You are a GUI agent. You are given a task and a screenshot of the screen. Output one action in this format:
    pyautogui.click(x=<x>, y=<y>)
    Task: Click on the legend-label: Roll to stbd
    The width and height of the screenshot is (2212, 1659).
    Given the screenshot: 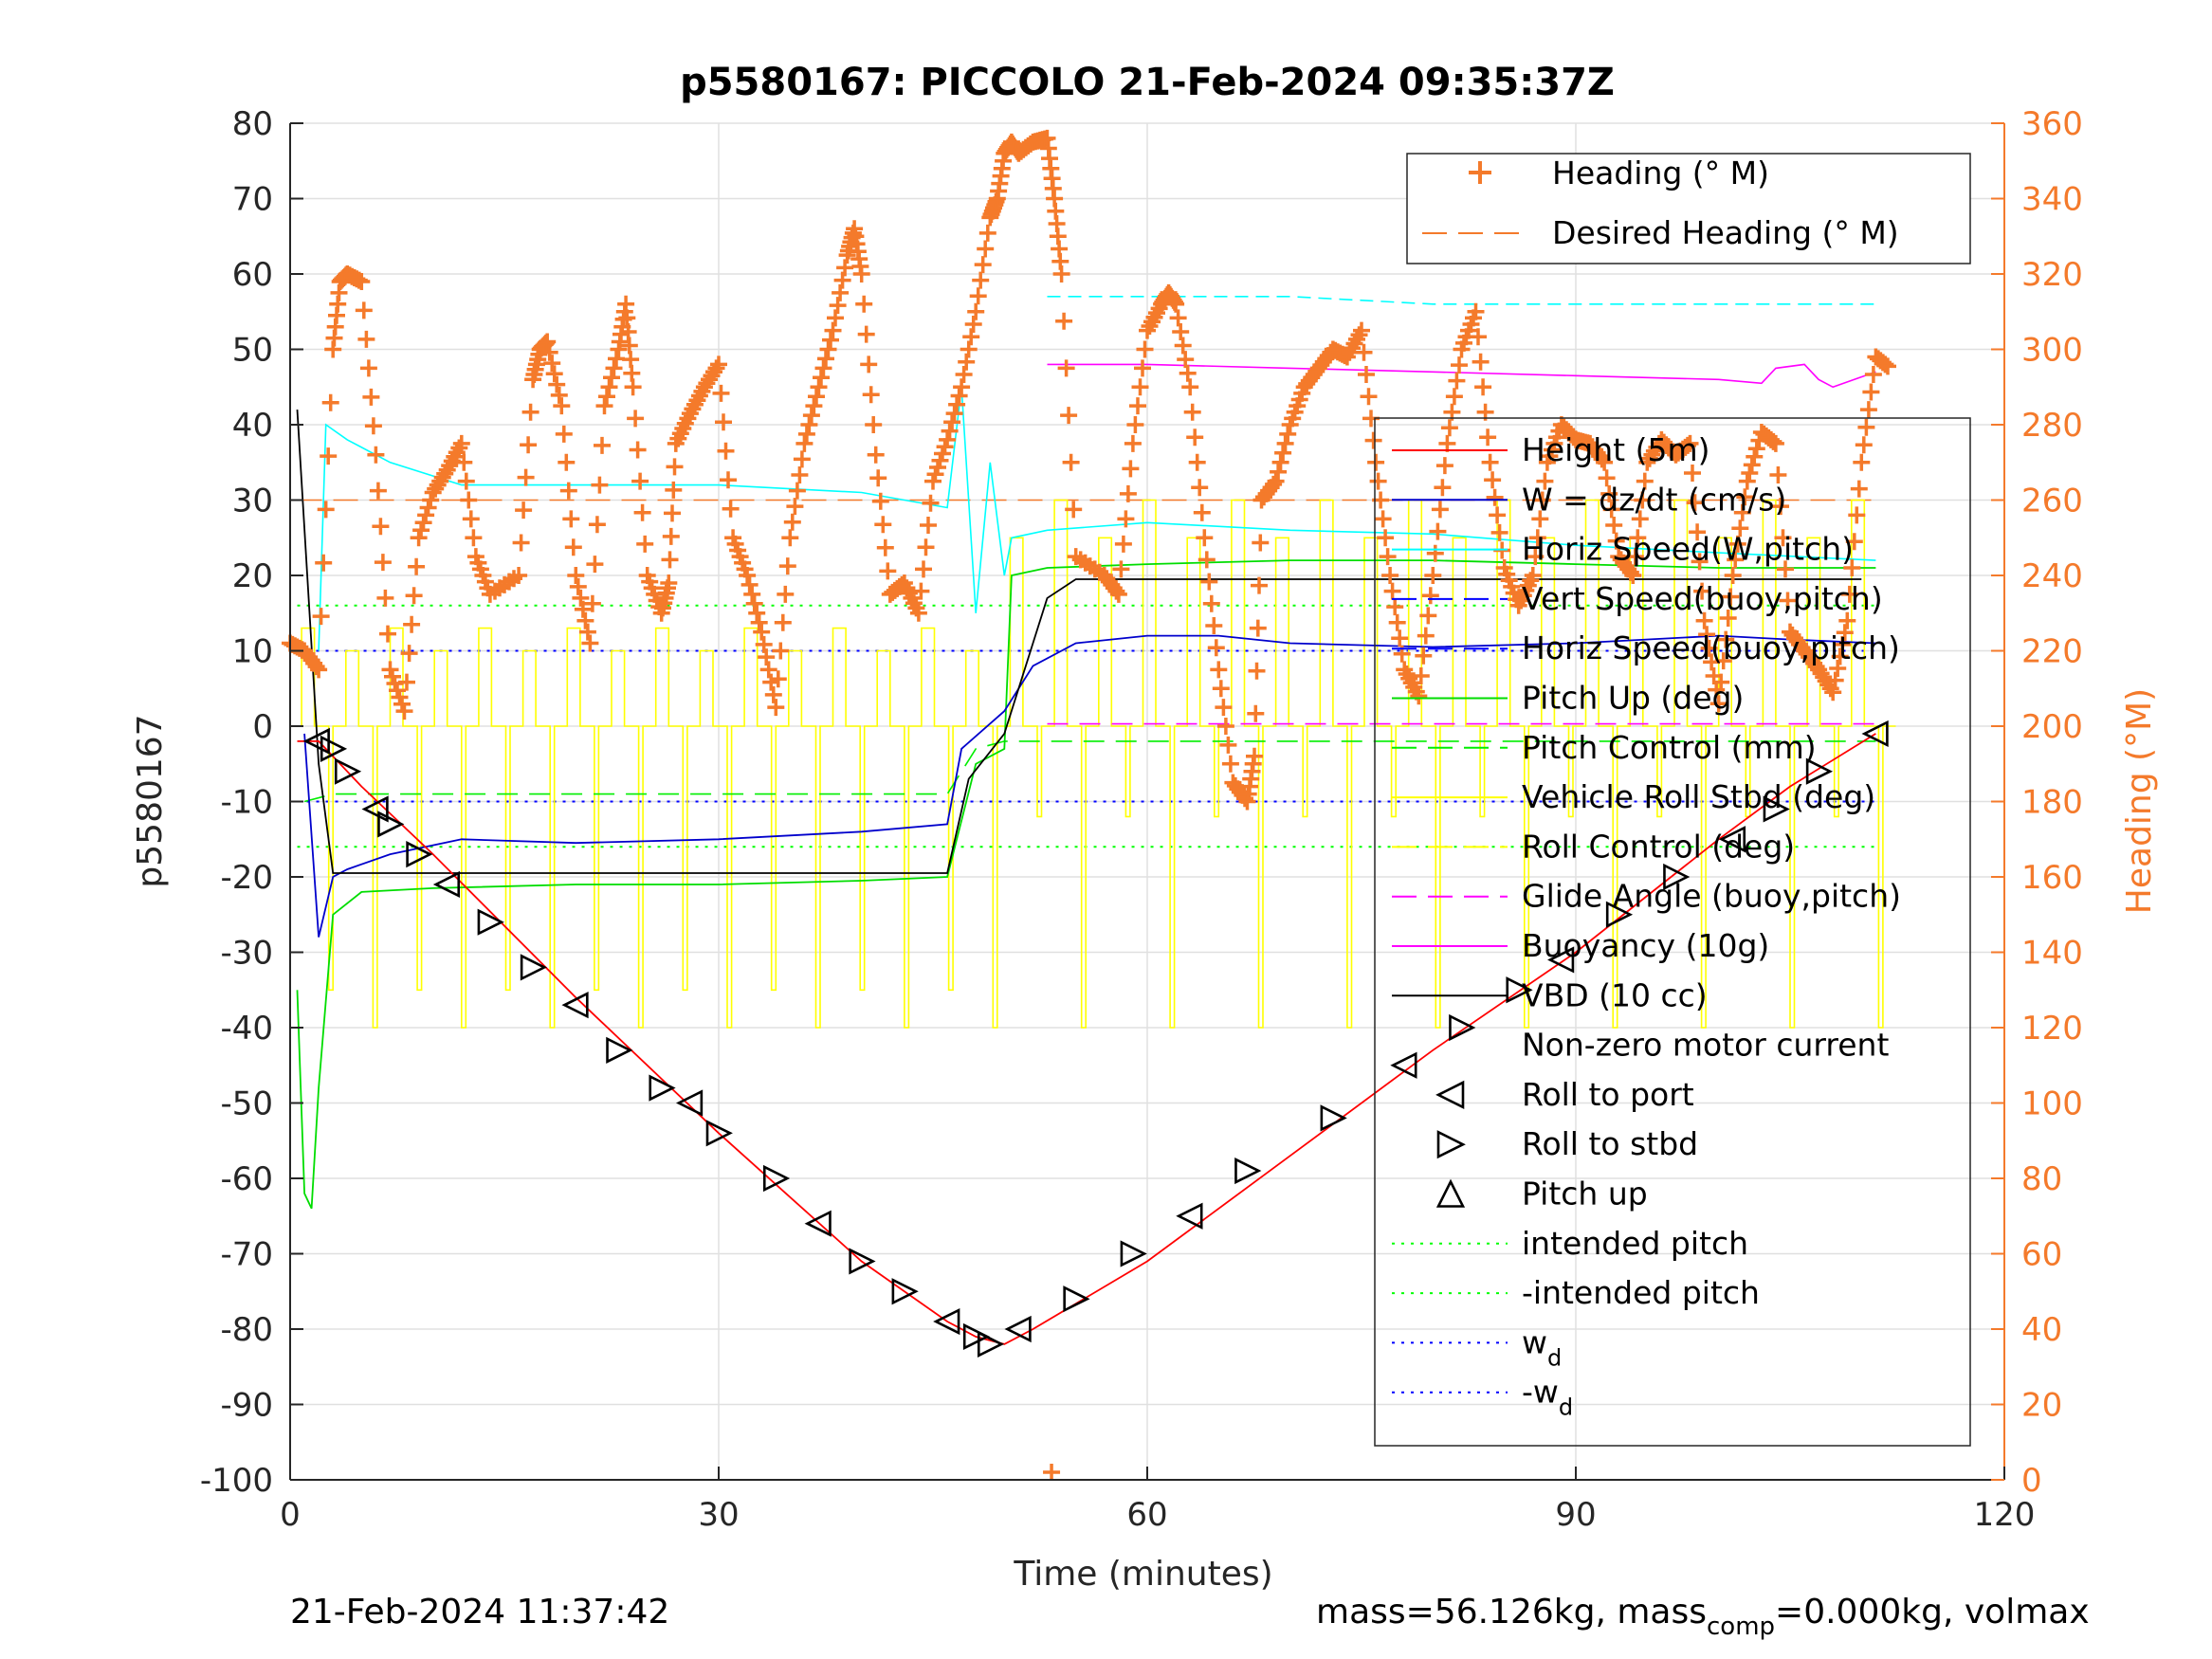 What is the action you would take?
    pyautogui.click(x=1610, y=1143)
    